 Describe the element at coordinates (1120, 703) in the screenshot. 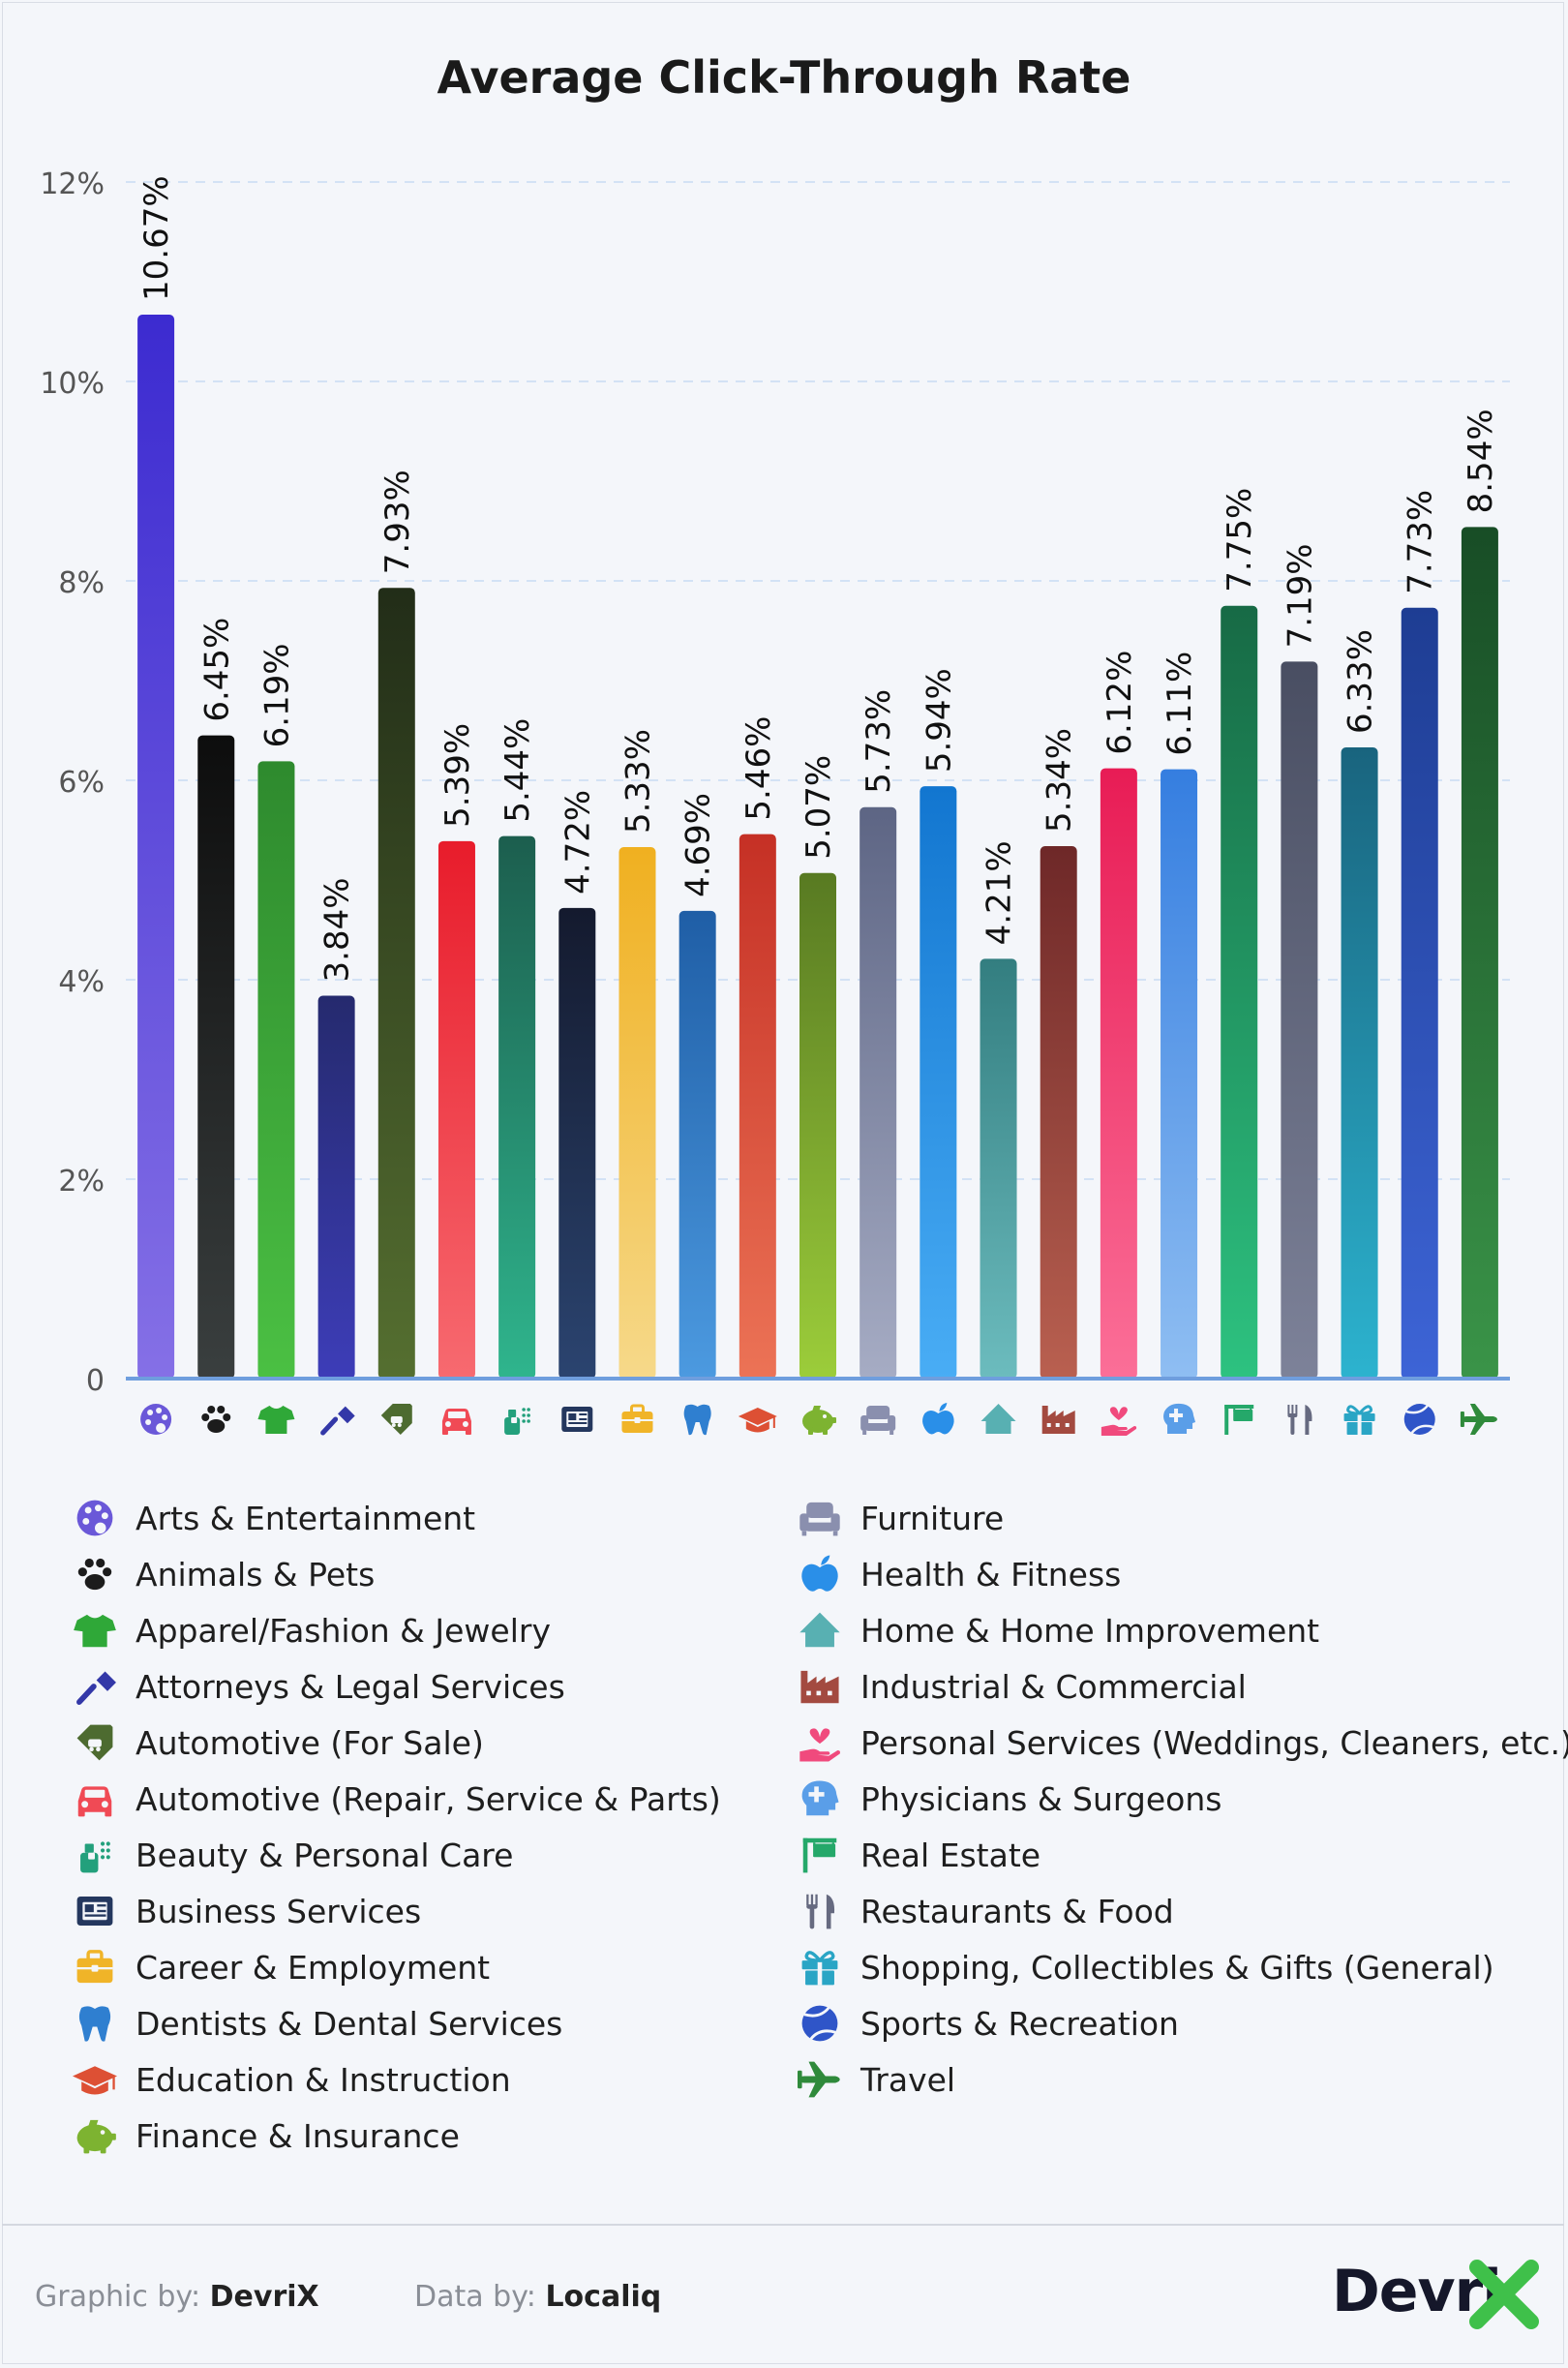

I see `data-label: 6.12%` at that location.